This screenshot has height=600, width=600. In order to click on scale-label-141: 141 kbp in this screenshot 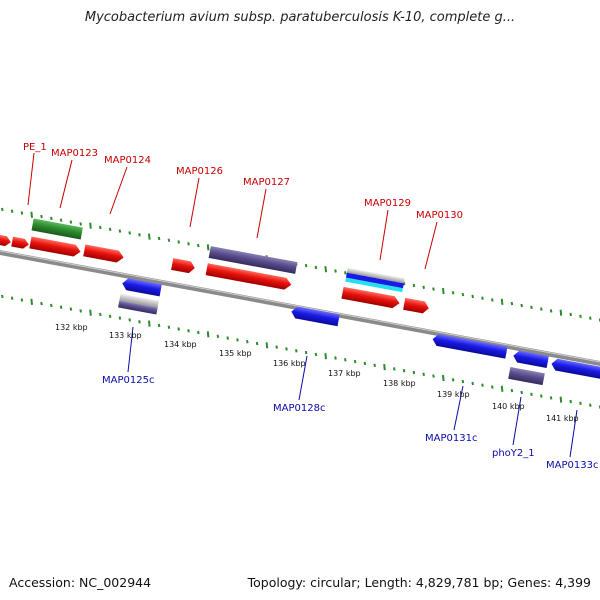, I will do `click(562, 418)`.